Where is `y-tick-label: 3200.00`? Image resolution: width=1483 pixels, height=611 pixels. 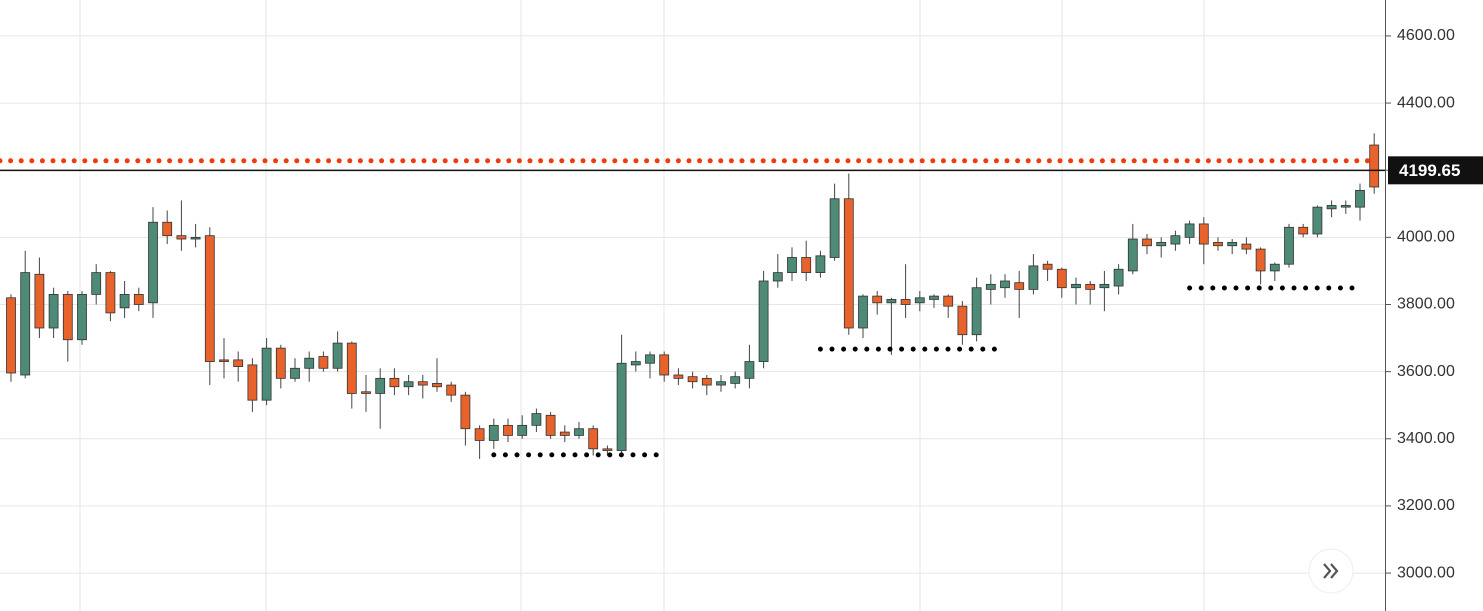
y-tick-label: 3200.00 is located at coordinates (1426, 505).